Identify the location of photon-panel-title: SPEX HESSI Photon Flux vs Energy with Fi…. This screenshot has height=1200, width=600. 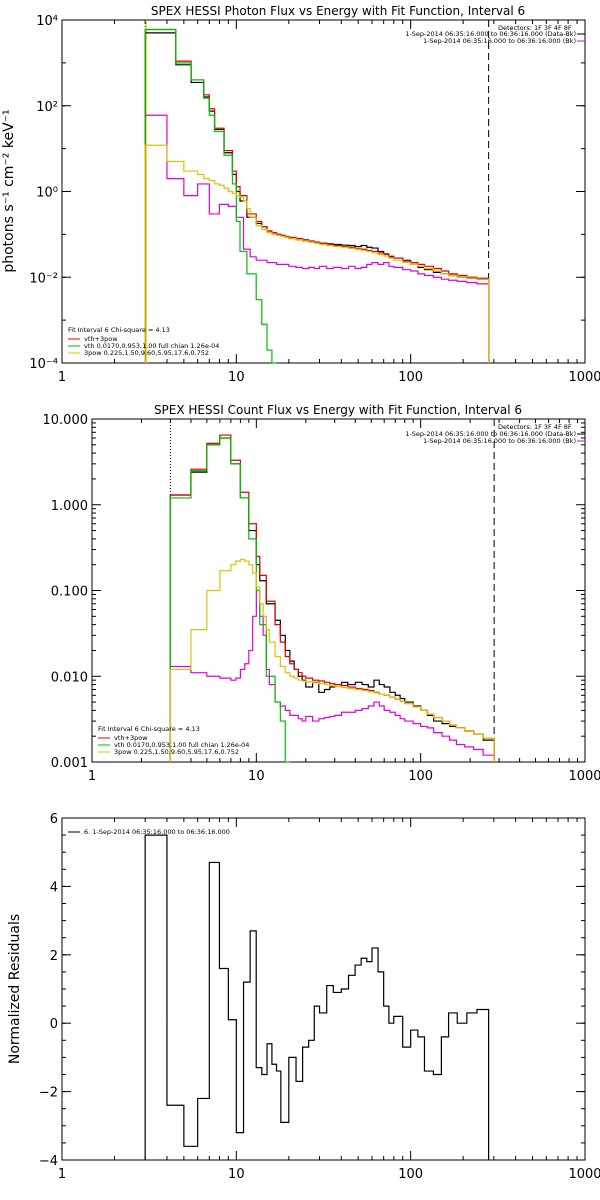
(338, 11).